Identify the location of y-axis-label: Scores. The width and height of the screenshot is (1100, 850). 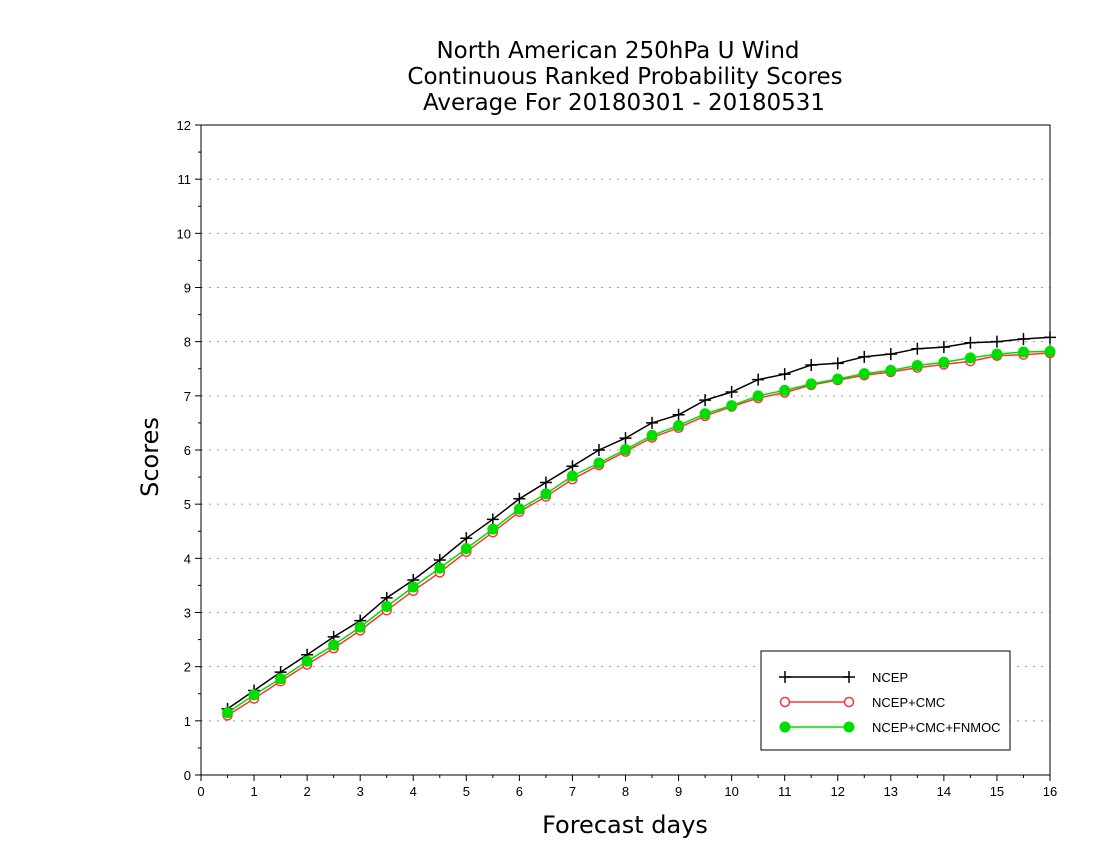
(150, 457).